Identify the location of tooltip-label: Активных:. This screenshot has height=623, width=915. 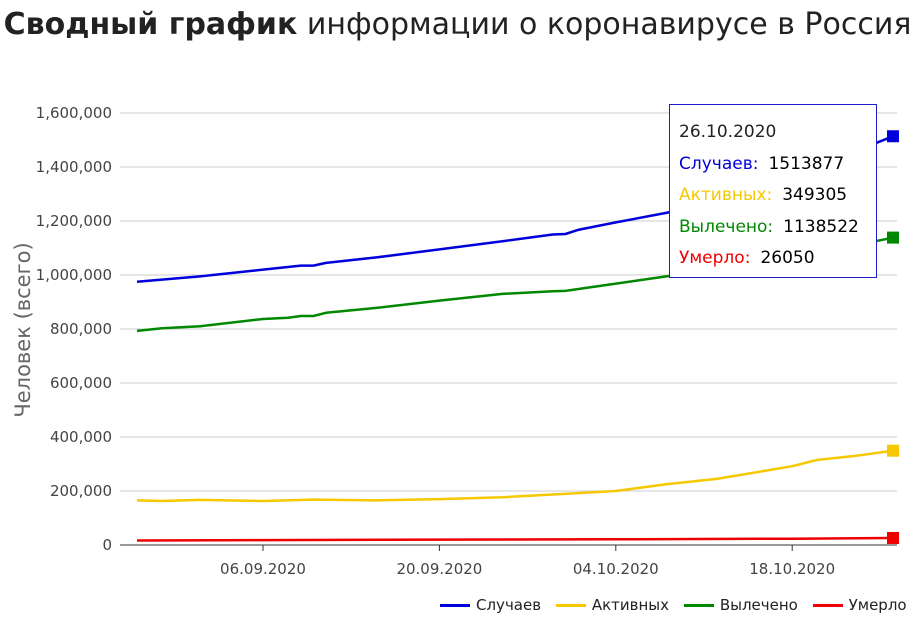
(726, 195).